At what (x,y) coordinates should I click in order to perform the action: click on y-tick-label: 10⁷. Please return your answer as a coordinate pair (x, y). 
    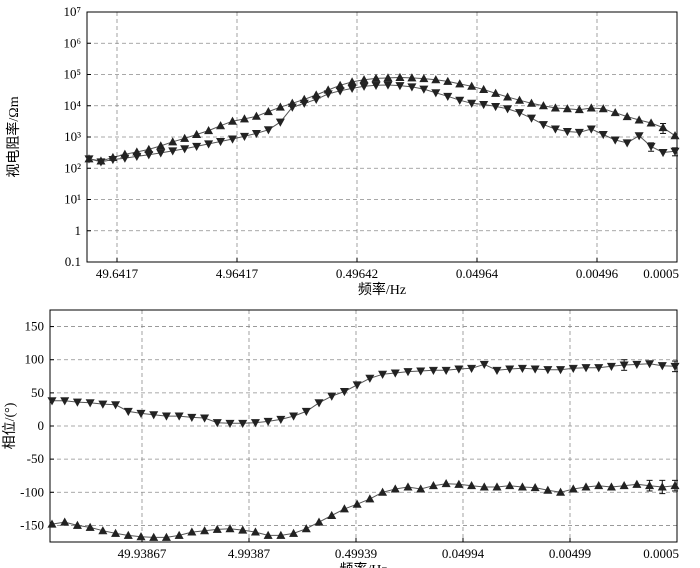
    Looking at the image, I should click on (72, 11).